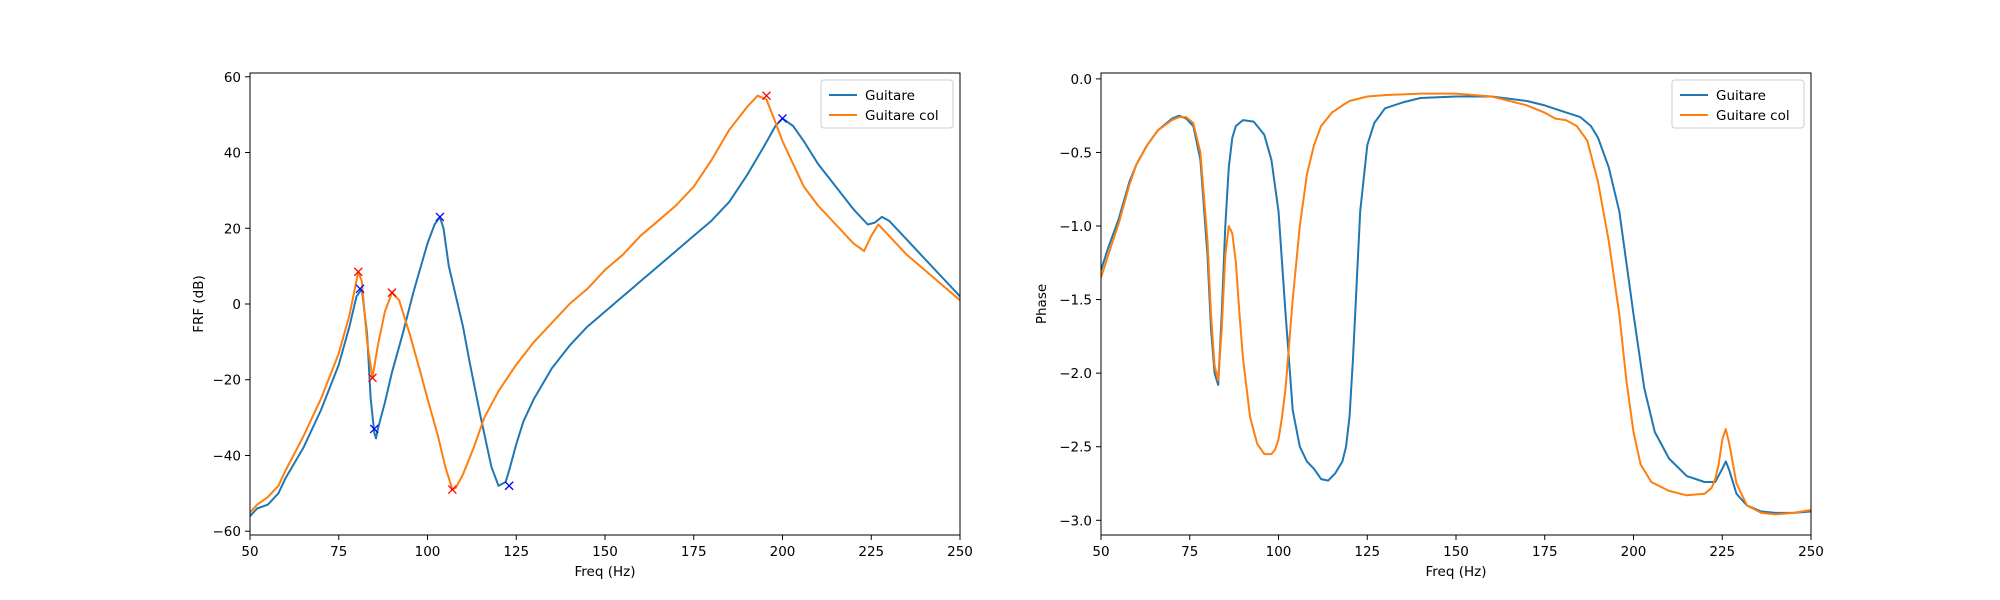  What do you see at coordinates (605, 552) in the screenshot?
I see `frf-x-tick-label: 150` at bounding box center [605, 552].